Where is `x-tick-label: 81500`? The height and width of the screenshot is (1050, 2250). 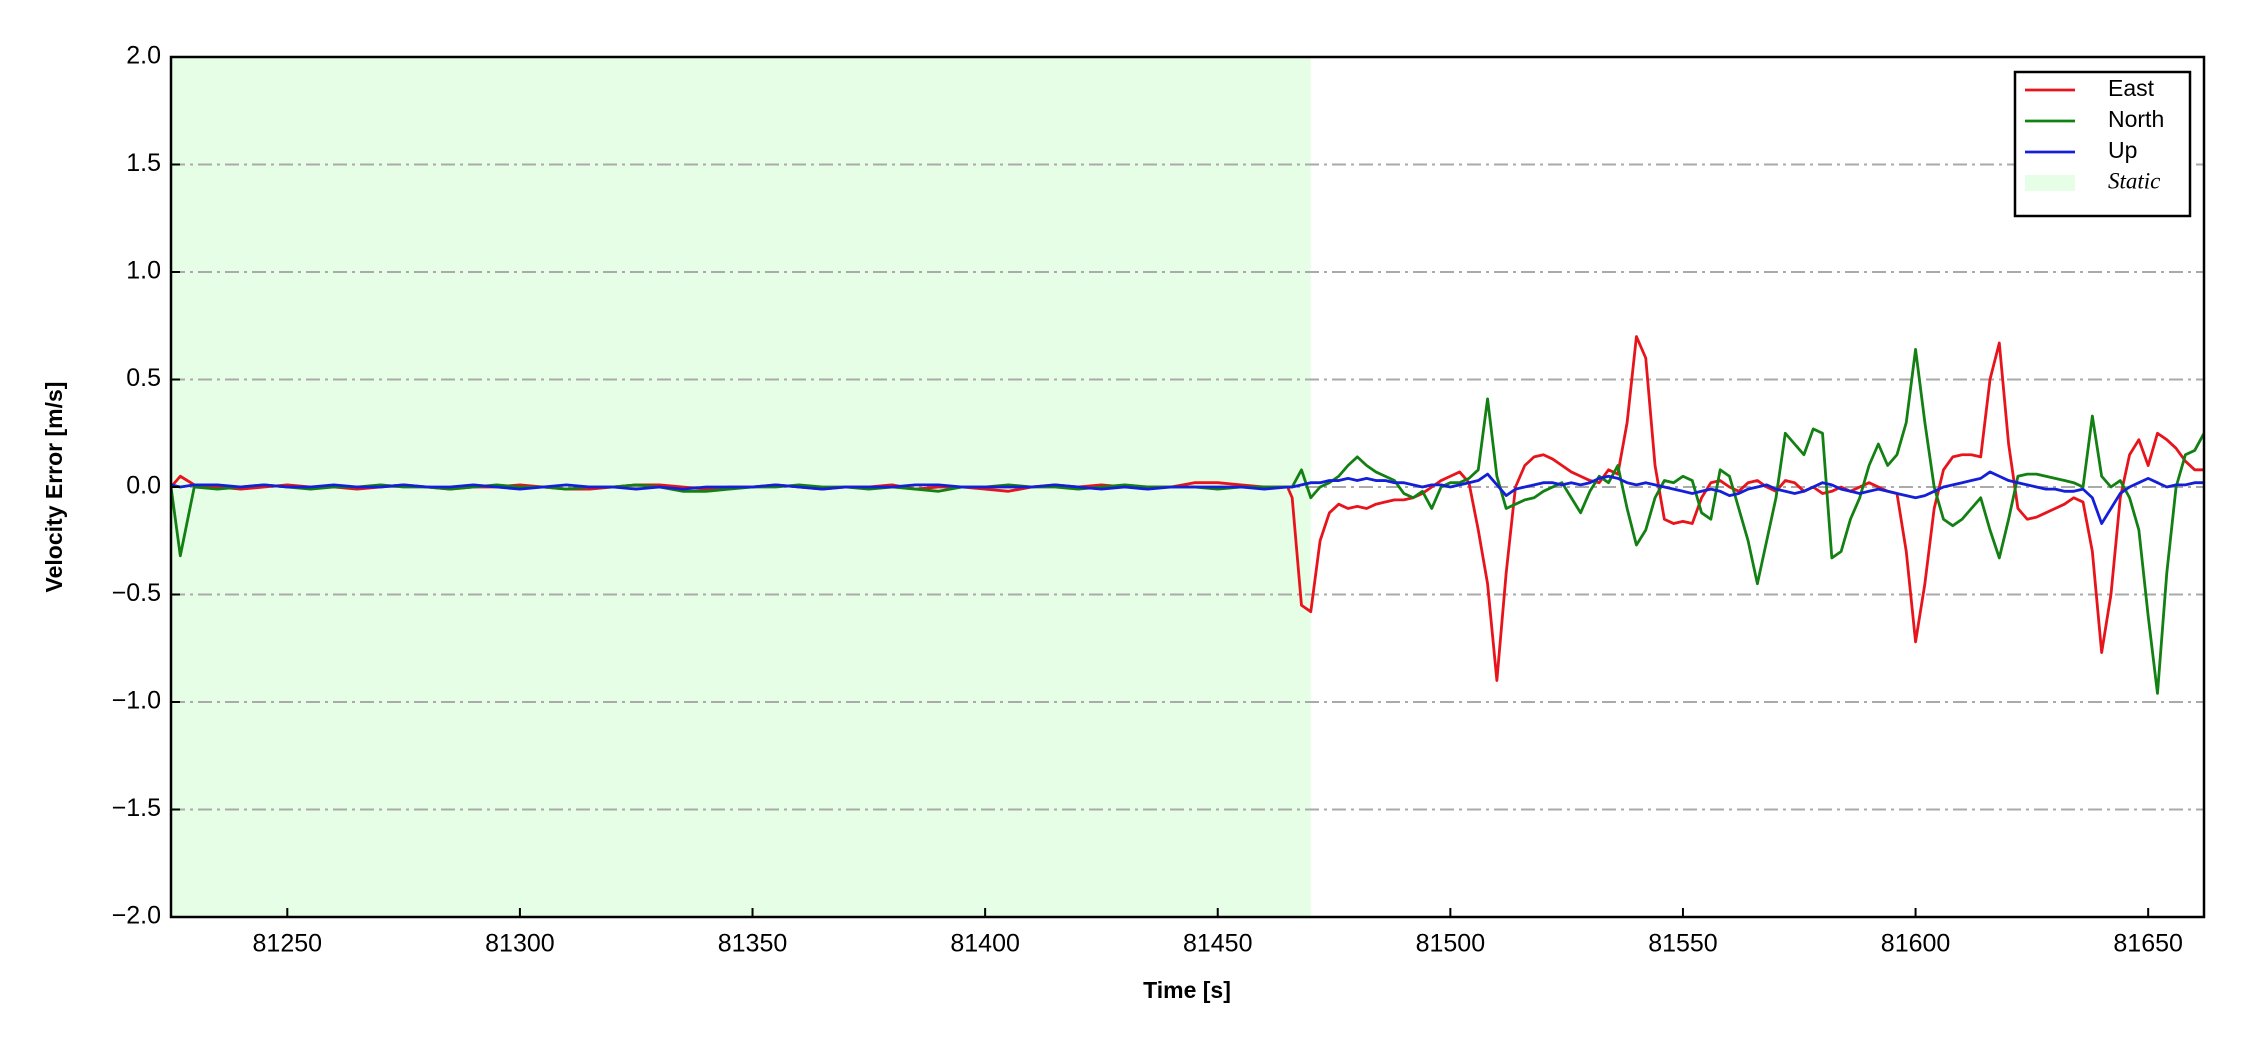 x-tick-label: 81500 is located at coordinates (1451, 944).